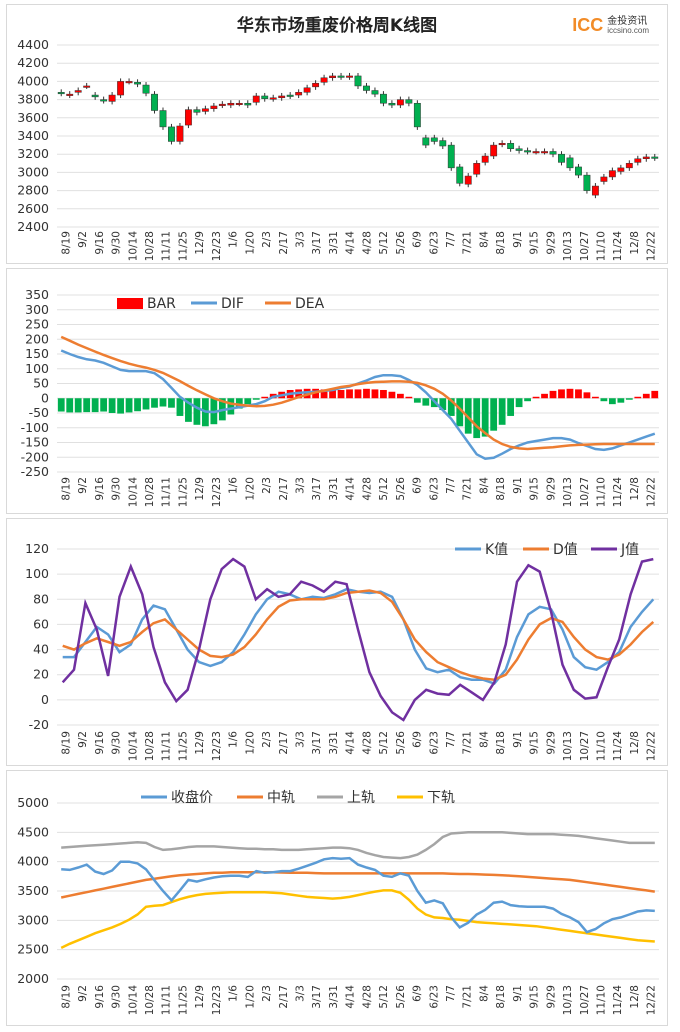 The image size is (680, 1032). Describe the element at coordinates (310, 304) in the screenshot. I see `legend-label: DEA` at that location.